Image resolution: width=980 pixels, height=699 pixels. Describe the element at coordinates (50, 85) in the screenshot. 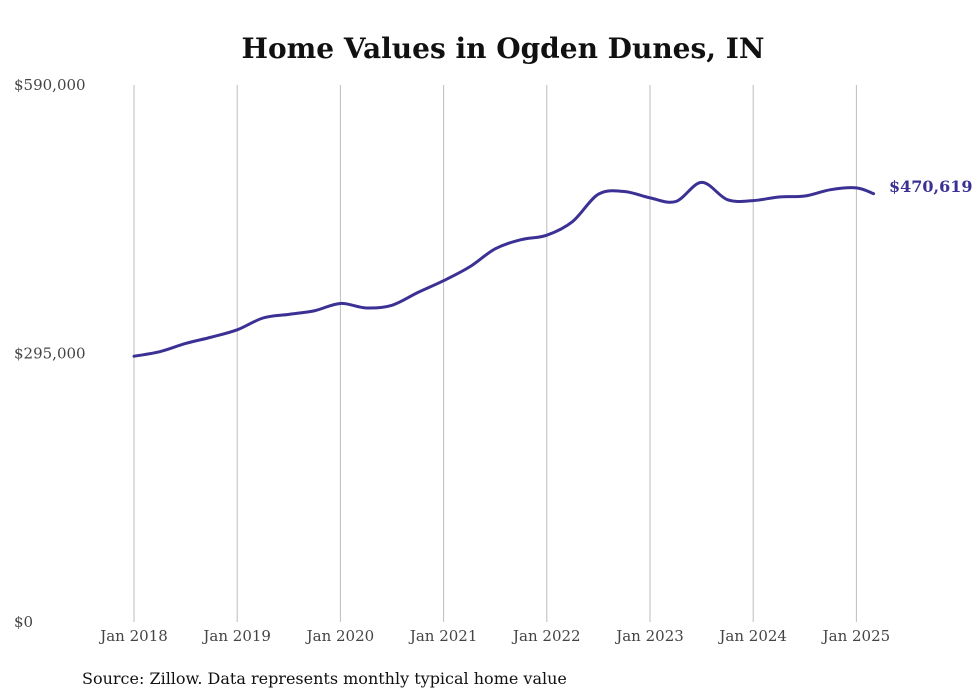

I see `y-tick-label: $590,000` at that location.